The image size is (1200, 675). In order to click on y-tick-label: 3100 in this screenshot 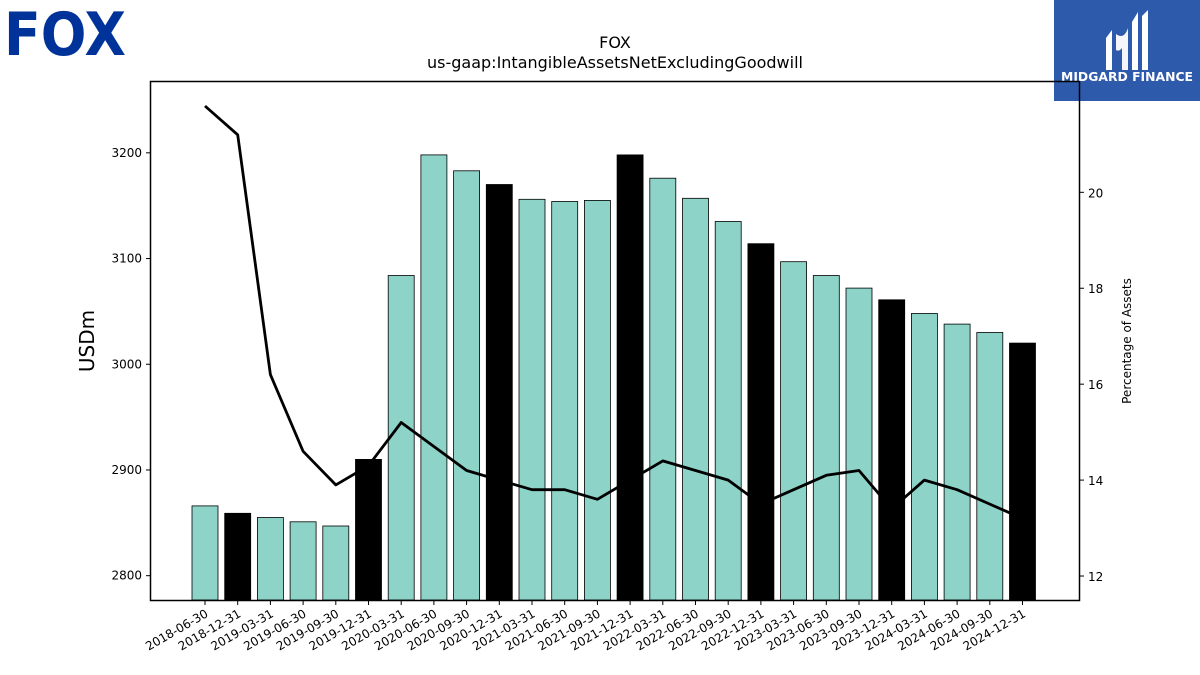, I will do `click(126, 259)`.